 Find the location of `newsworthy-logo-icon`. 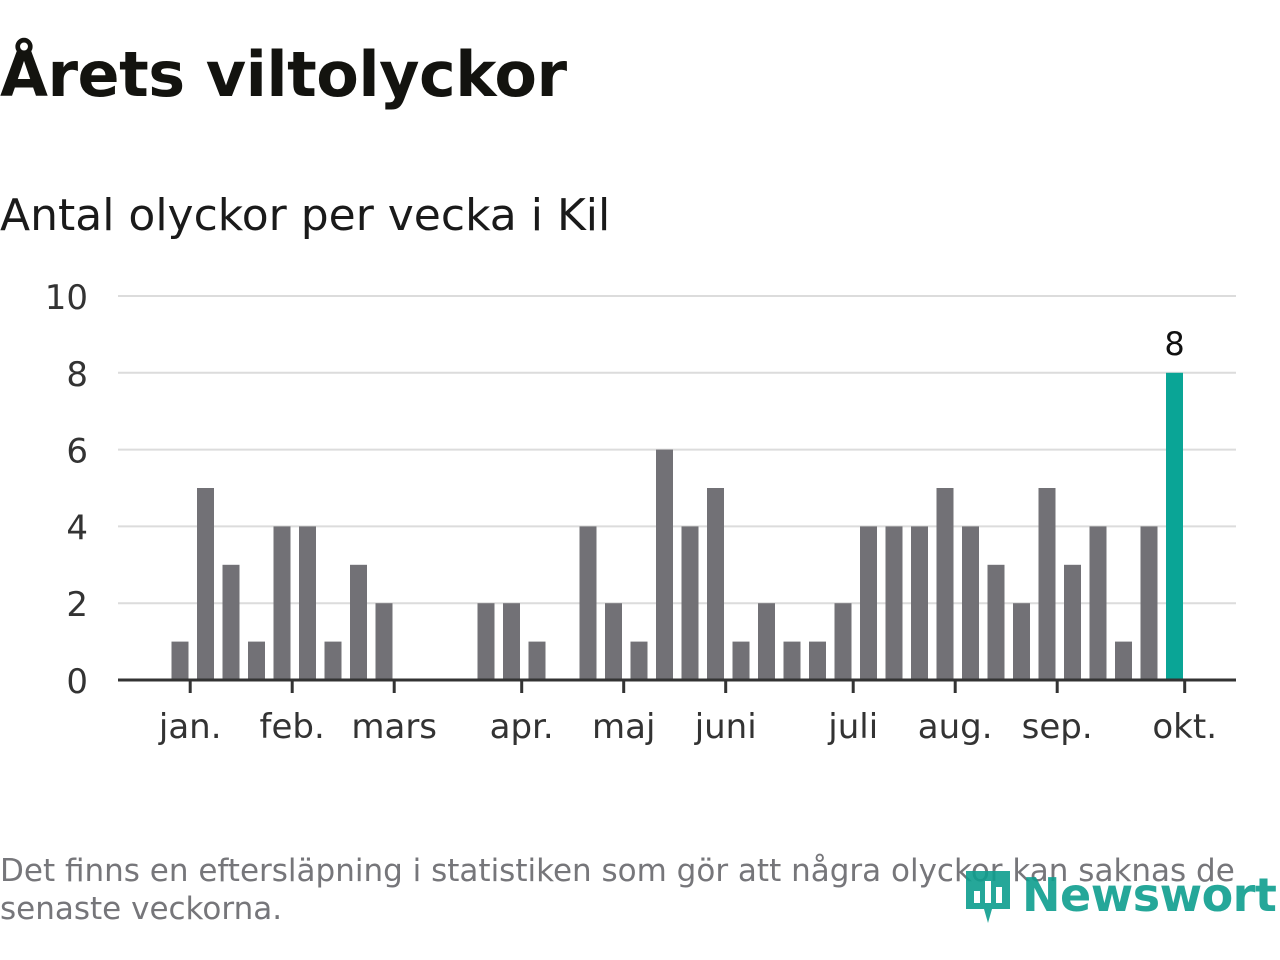

newsworthy-logo-icon is located at coordinates (988, 897).